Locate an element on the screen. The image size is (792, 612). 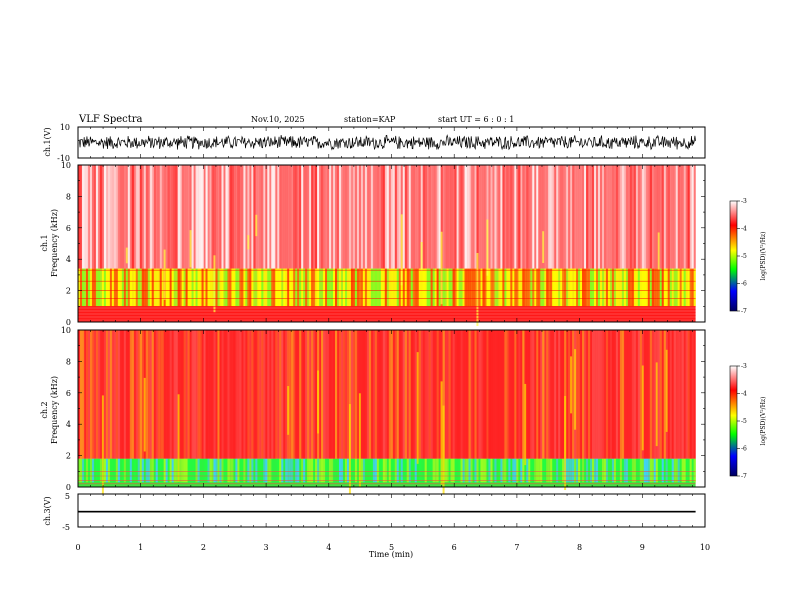
station-label: station=KAP is located at coordinates (370, 119).